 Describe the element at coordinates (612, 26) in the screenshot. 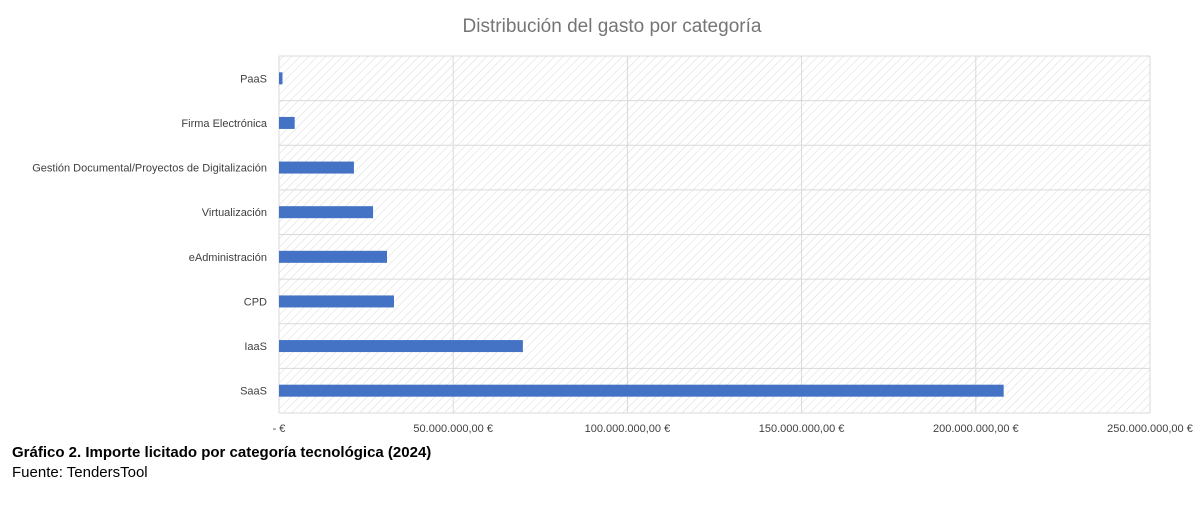

I see `chart-title: Distribución del gasto por categoría` at that location.